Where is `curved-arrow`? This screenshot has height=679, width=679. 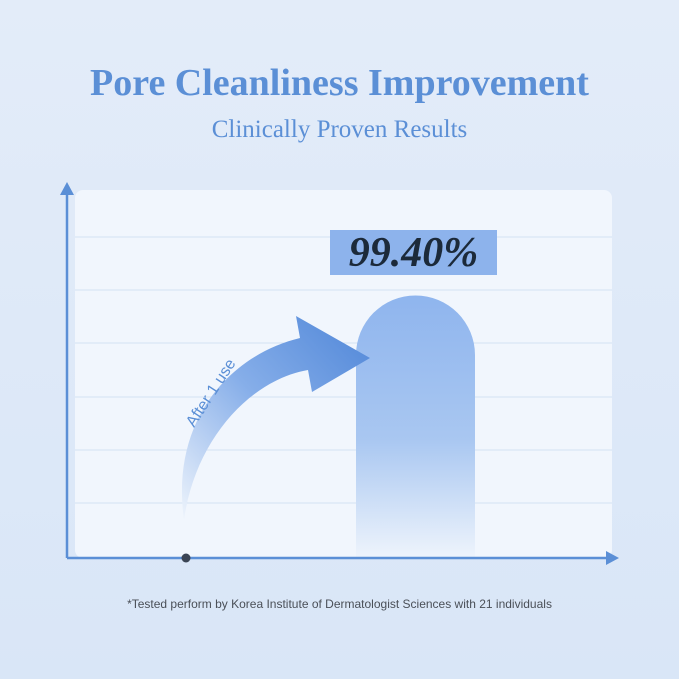 curved-arrow is located at coordinates (275, 418).